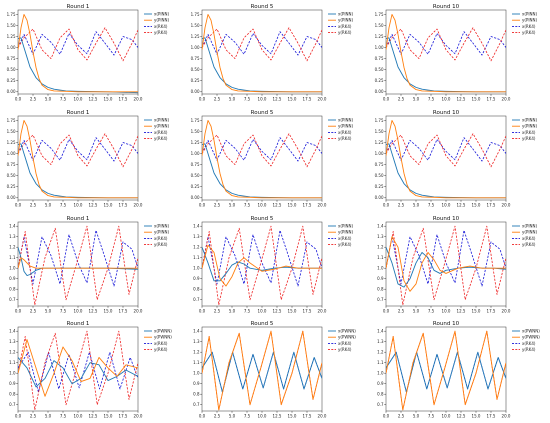 The height and width of the screenshot is (423, 550). I want to click on chart-title: Round 1, so click(78, 324).